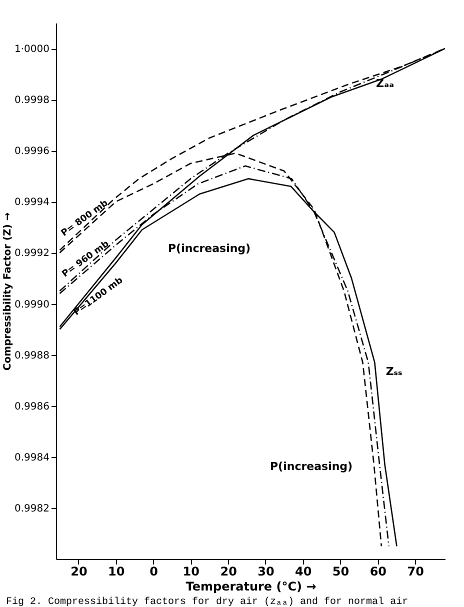 The width and height of the screenshot is (464, 607). Describe the element at coordinates (32, 50) in the screenshot. I see `y-tick-label: 1·0000` at that location.